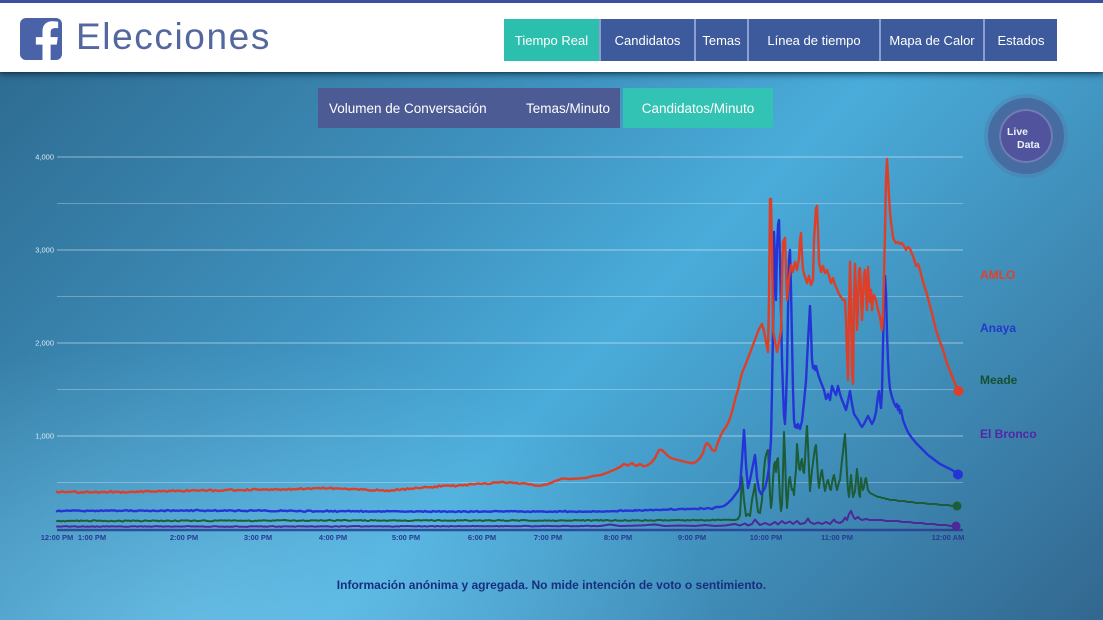 This screenshot has width=1103, height=620. Describe the element at coordinates (333, 537) in the screenshot. I see `svg-text: 4:00 PM` at that location.